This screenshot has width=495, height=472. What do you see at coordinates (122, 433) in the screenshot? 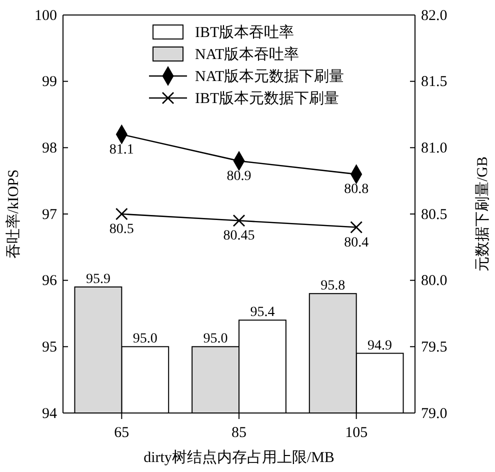
I see `x-tick-label: 65` at bounding box center [122, 433].